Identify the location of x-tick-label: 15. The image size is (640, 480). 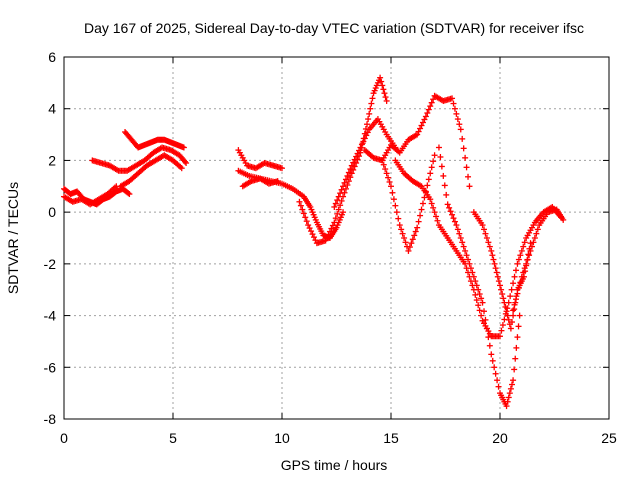
(391, 438).